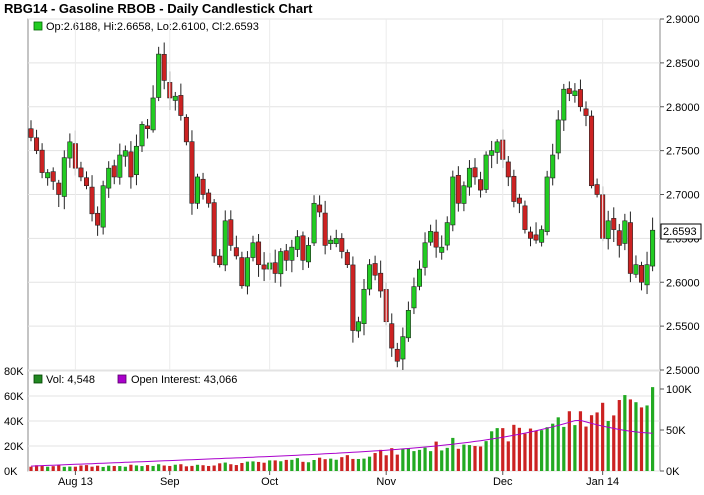  Describe the element at coordinates (503, 482) in the screenshot. I see `x-tick-label: Dec` at that location.